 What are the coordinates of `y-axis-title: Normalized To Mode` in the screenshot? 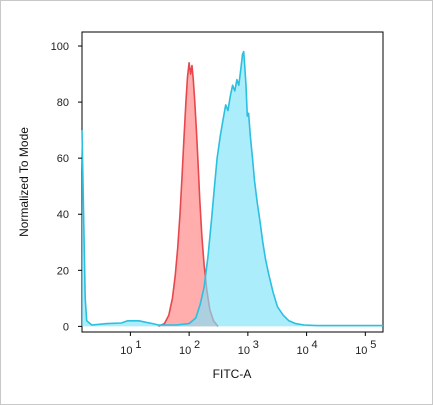 It's located at (24, 182).